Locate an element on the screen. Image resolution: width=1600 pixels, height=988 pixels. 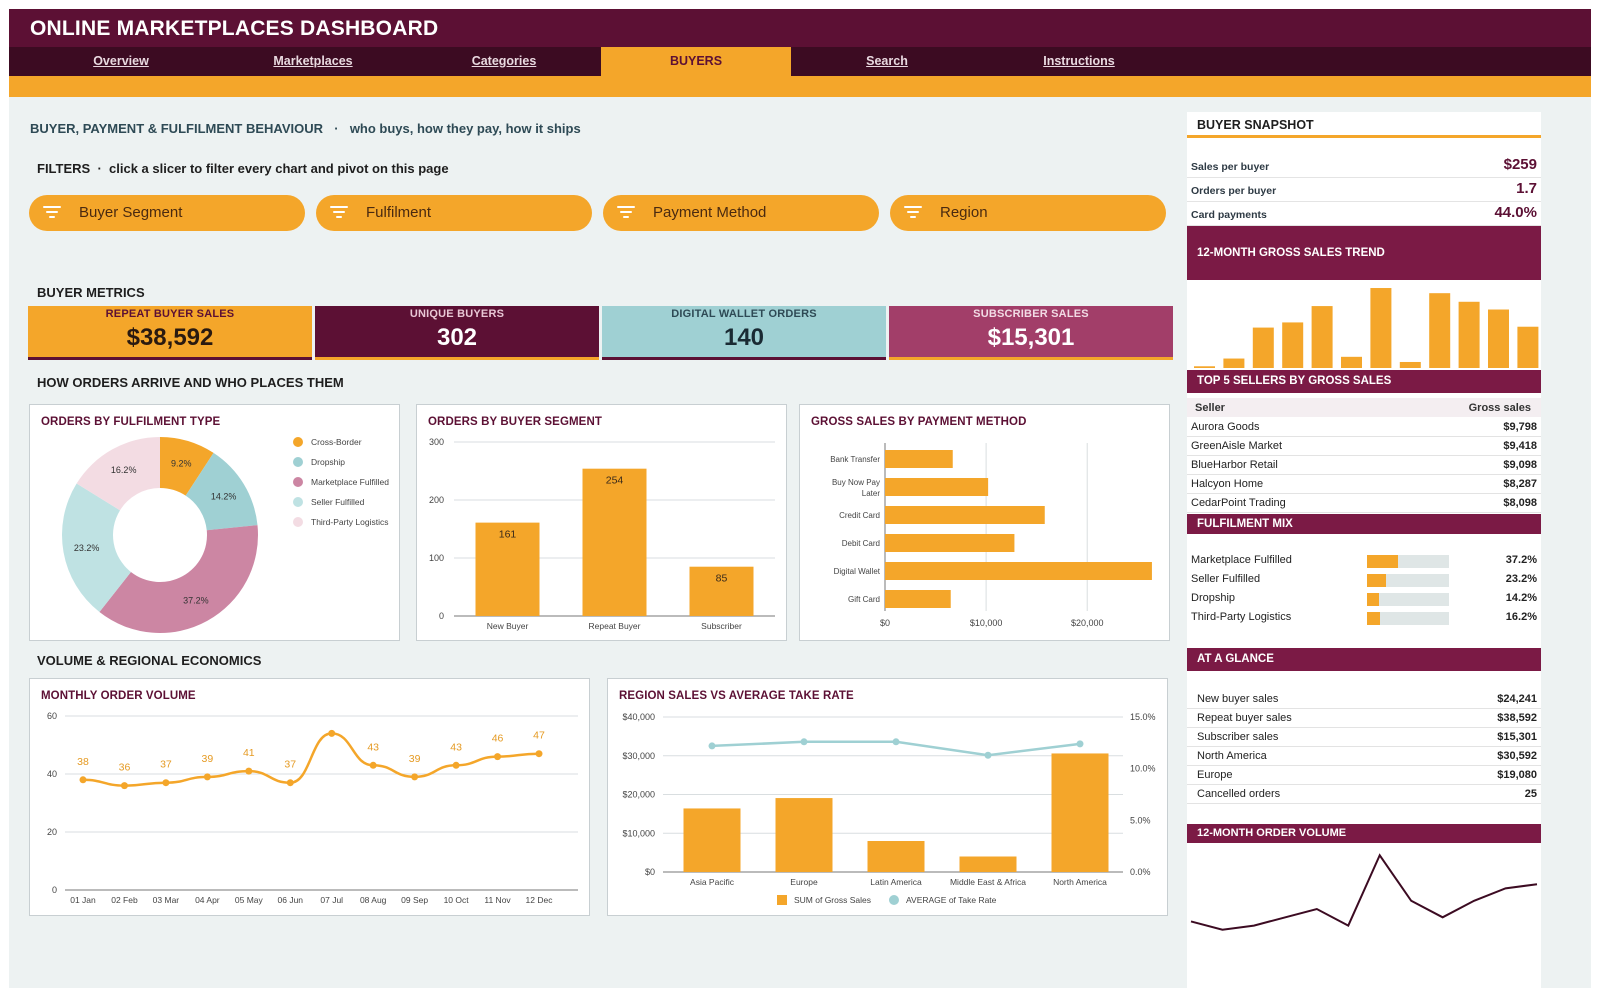
glance-label: New buyer sales is located at coordinates (1238, 699).